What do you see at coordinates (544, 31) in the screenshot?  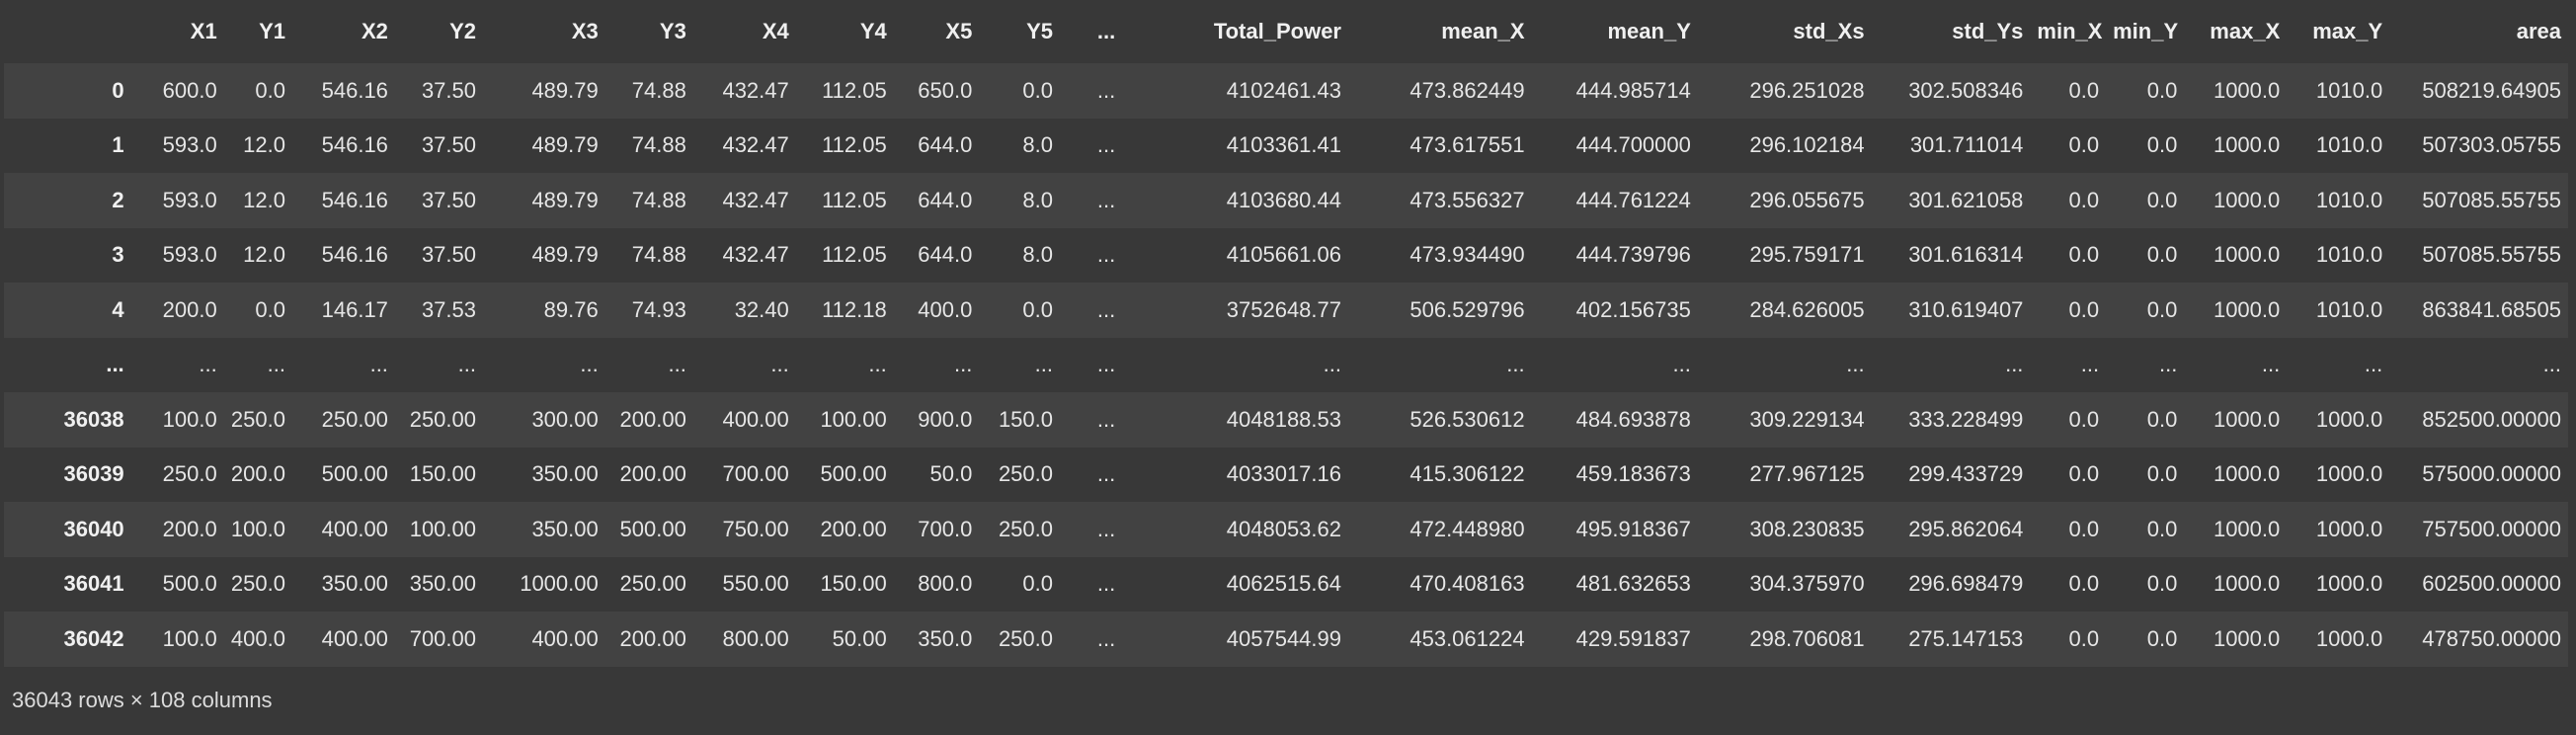 I see `column-header-x3: X3` at bounding box center [544, 31].